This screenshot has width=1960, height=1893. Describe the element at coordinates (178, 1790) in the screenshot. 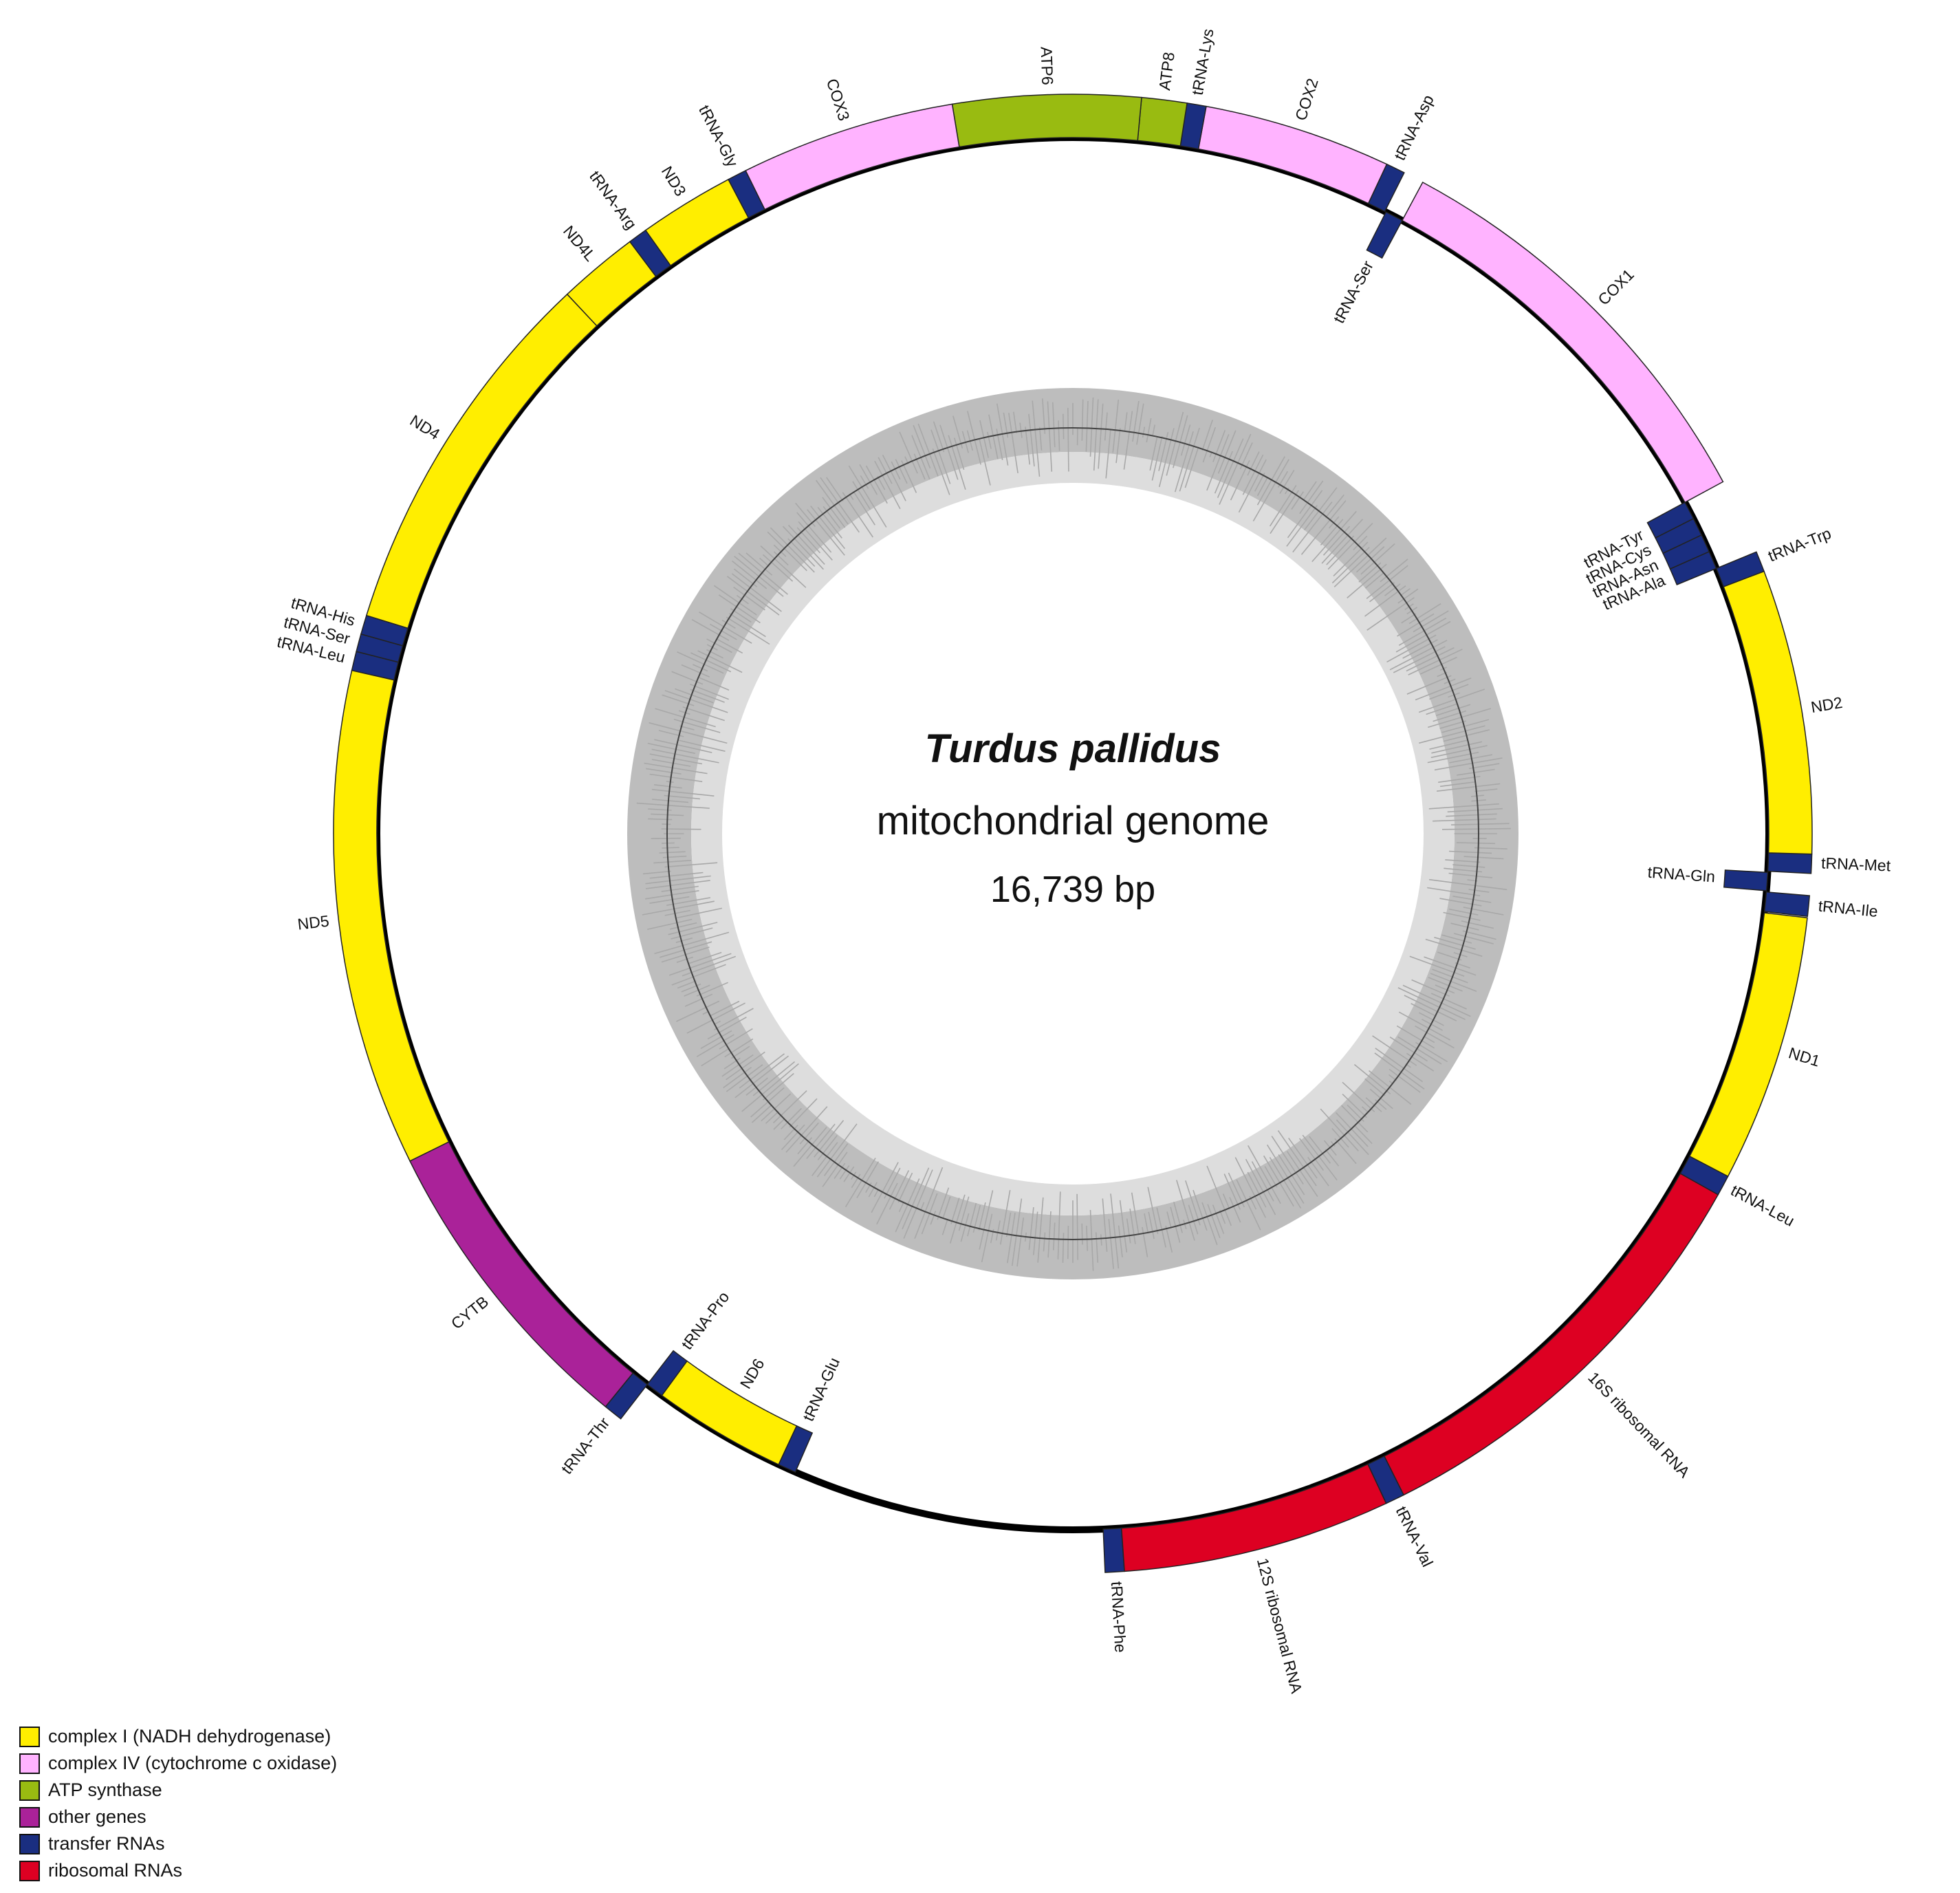

I see `legend-item-atp: ATP synthase` at that location.